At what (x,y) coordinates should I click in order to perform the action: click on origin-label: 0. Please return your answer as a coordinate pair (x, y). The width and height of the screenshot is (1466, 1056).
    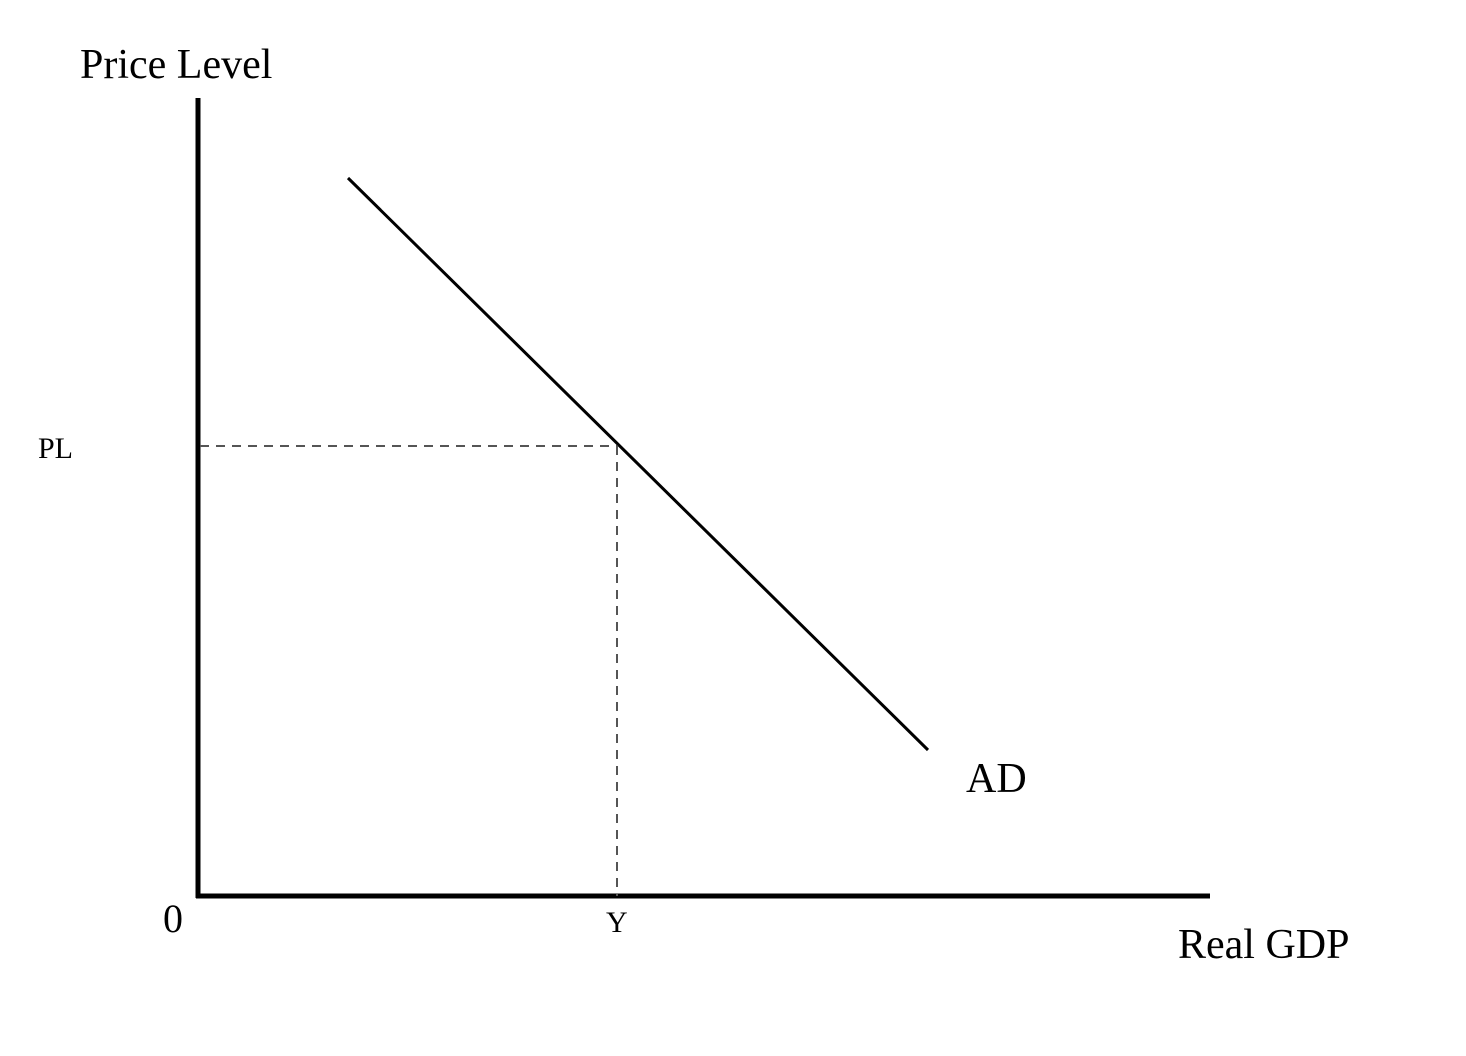
    Looking at the image, I should click on (173, 918).